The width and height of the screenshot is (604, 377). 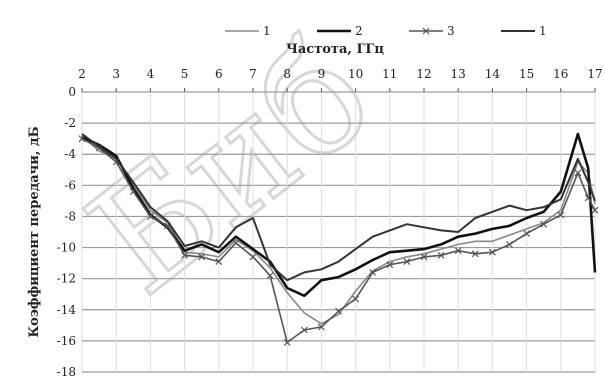 I want to click on x-tick-label: 3, so click(x=116, y=74).